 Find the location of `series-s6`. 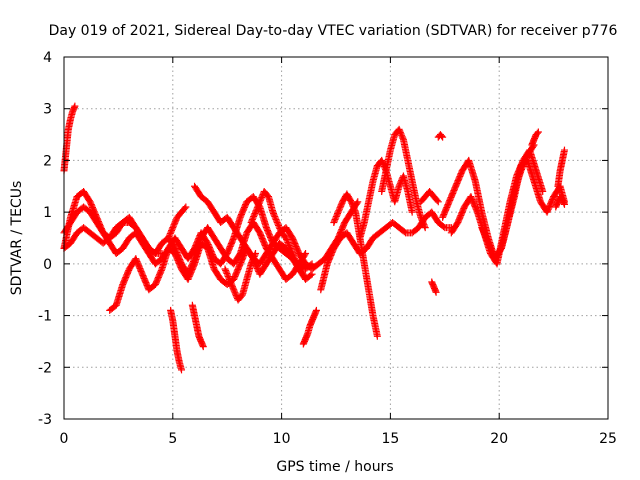

series-s6 is located at coordinates (177, 222).